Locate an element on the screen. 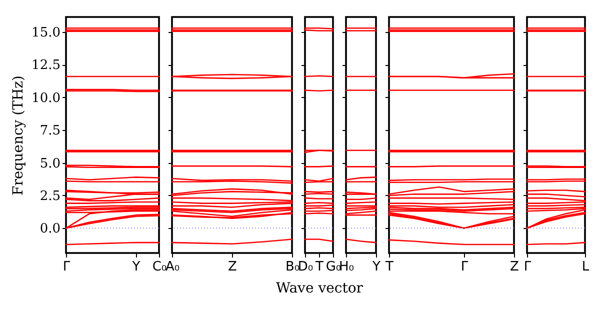 This screenshot has height=310, width=611. y-tick-label: 15.0 is located at coordinates (46, 33).